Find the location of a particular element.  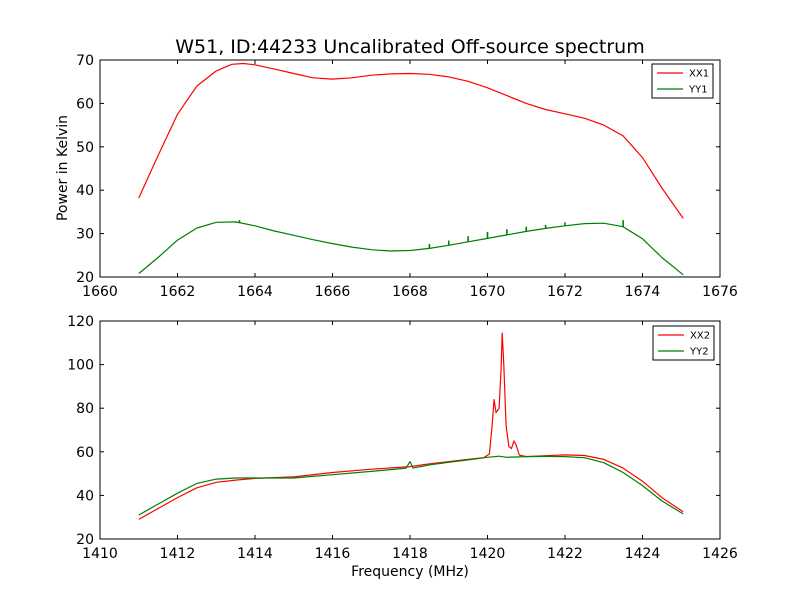

legend-label-xx2: XX2 is located at coordinates (700, 336).